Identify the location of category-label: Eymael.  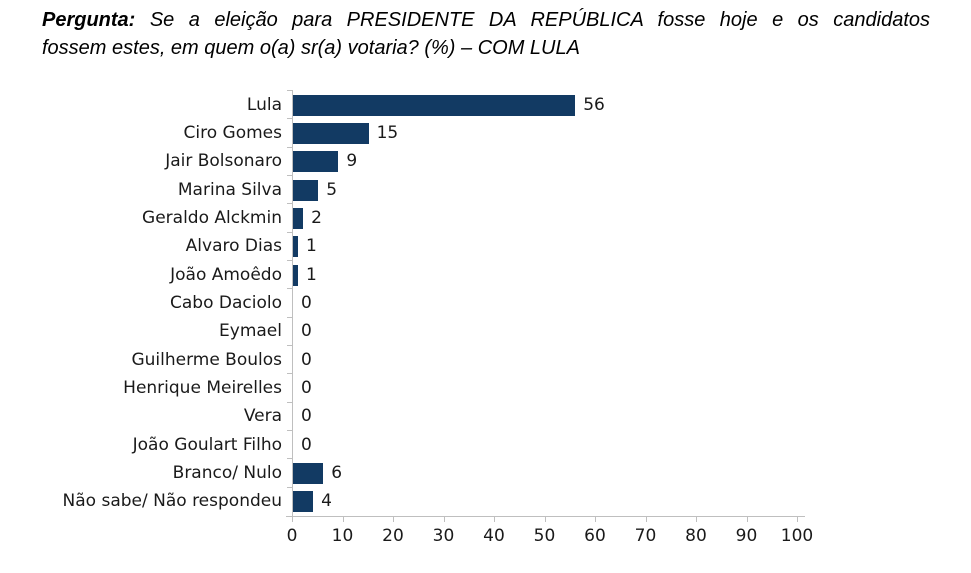
(250, 331).